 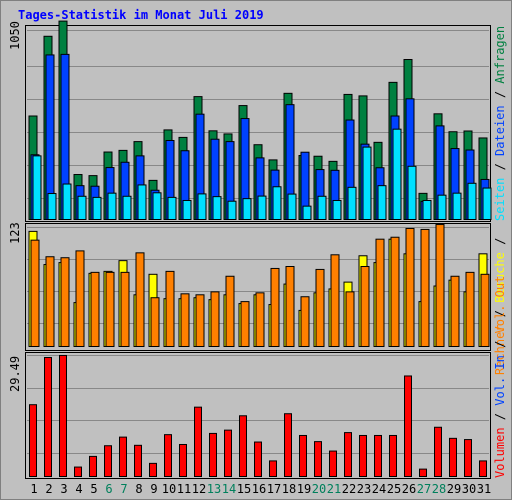 I want to click on x-tick-label-day-18: 18, so click(x=289, y=489).